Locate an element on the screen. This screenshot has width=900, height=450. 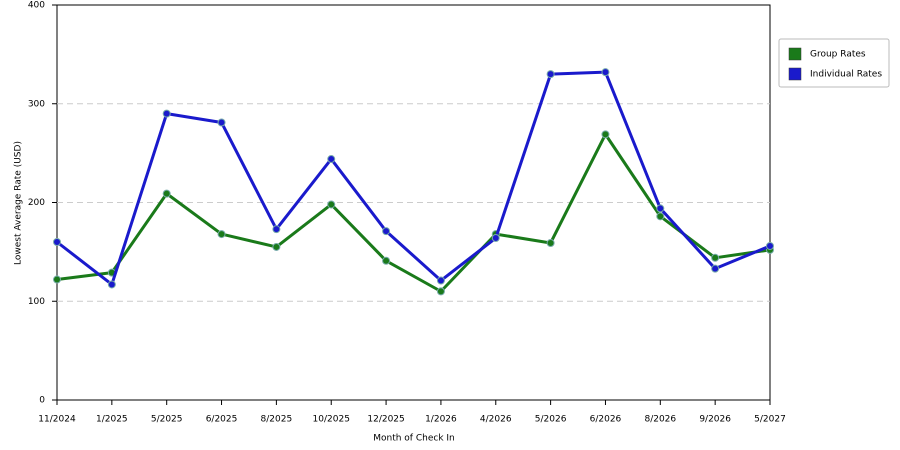
legend-label: Individual Rates is located at coordinates (846, 75).